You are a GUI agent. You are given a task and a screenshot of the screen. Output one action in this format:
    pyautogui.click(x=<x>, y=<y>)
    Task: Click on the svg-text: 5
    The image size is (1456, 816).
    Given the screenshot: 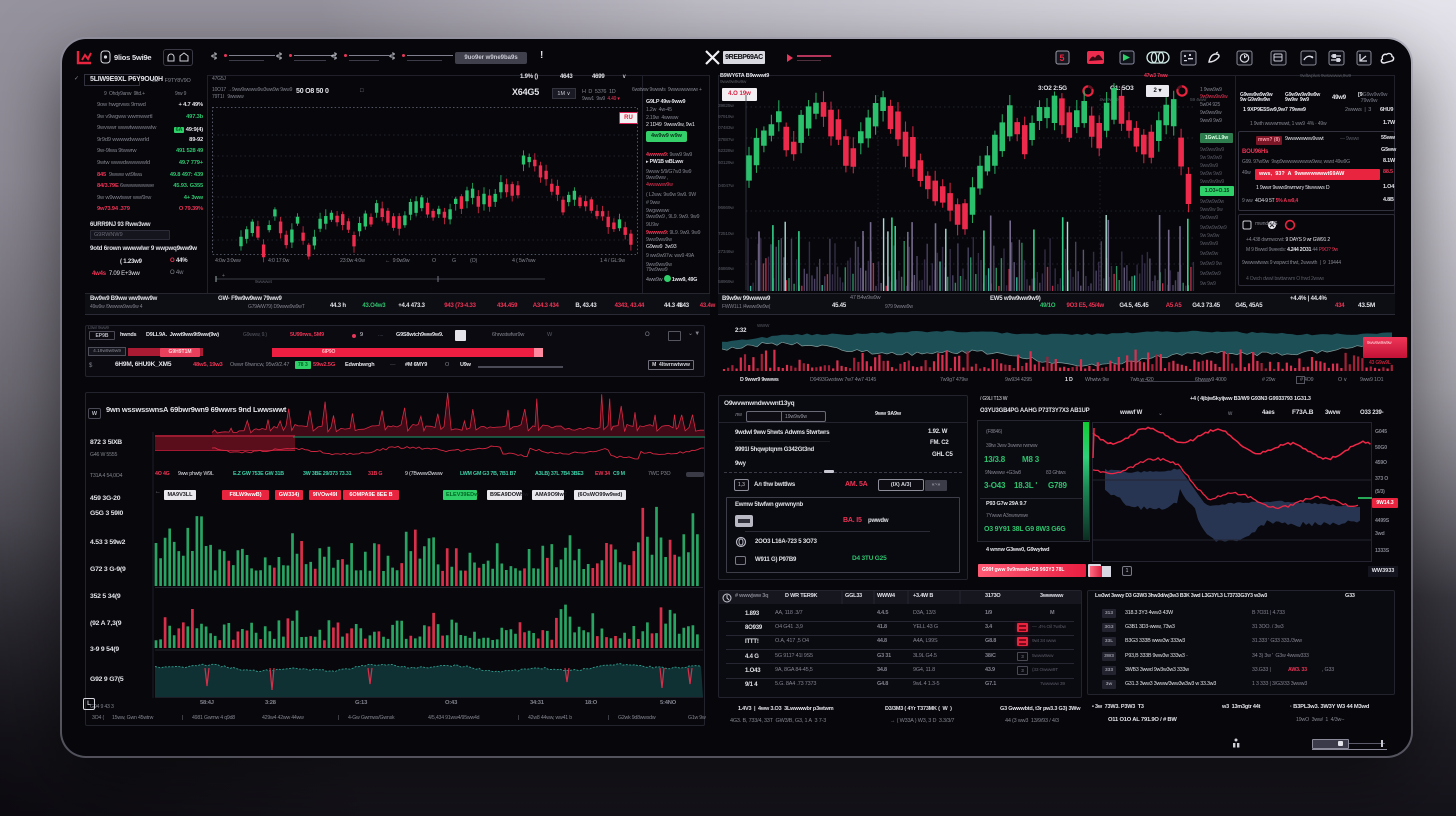 What is the action you would take?
    pyautogui.click(x=1061, y=58)
    